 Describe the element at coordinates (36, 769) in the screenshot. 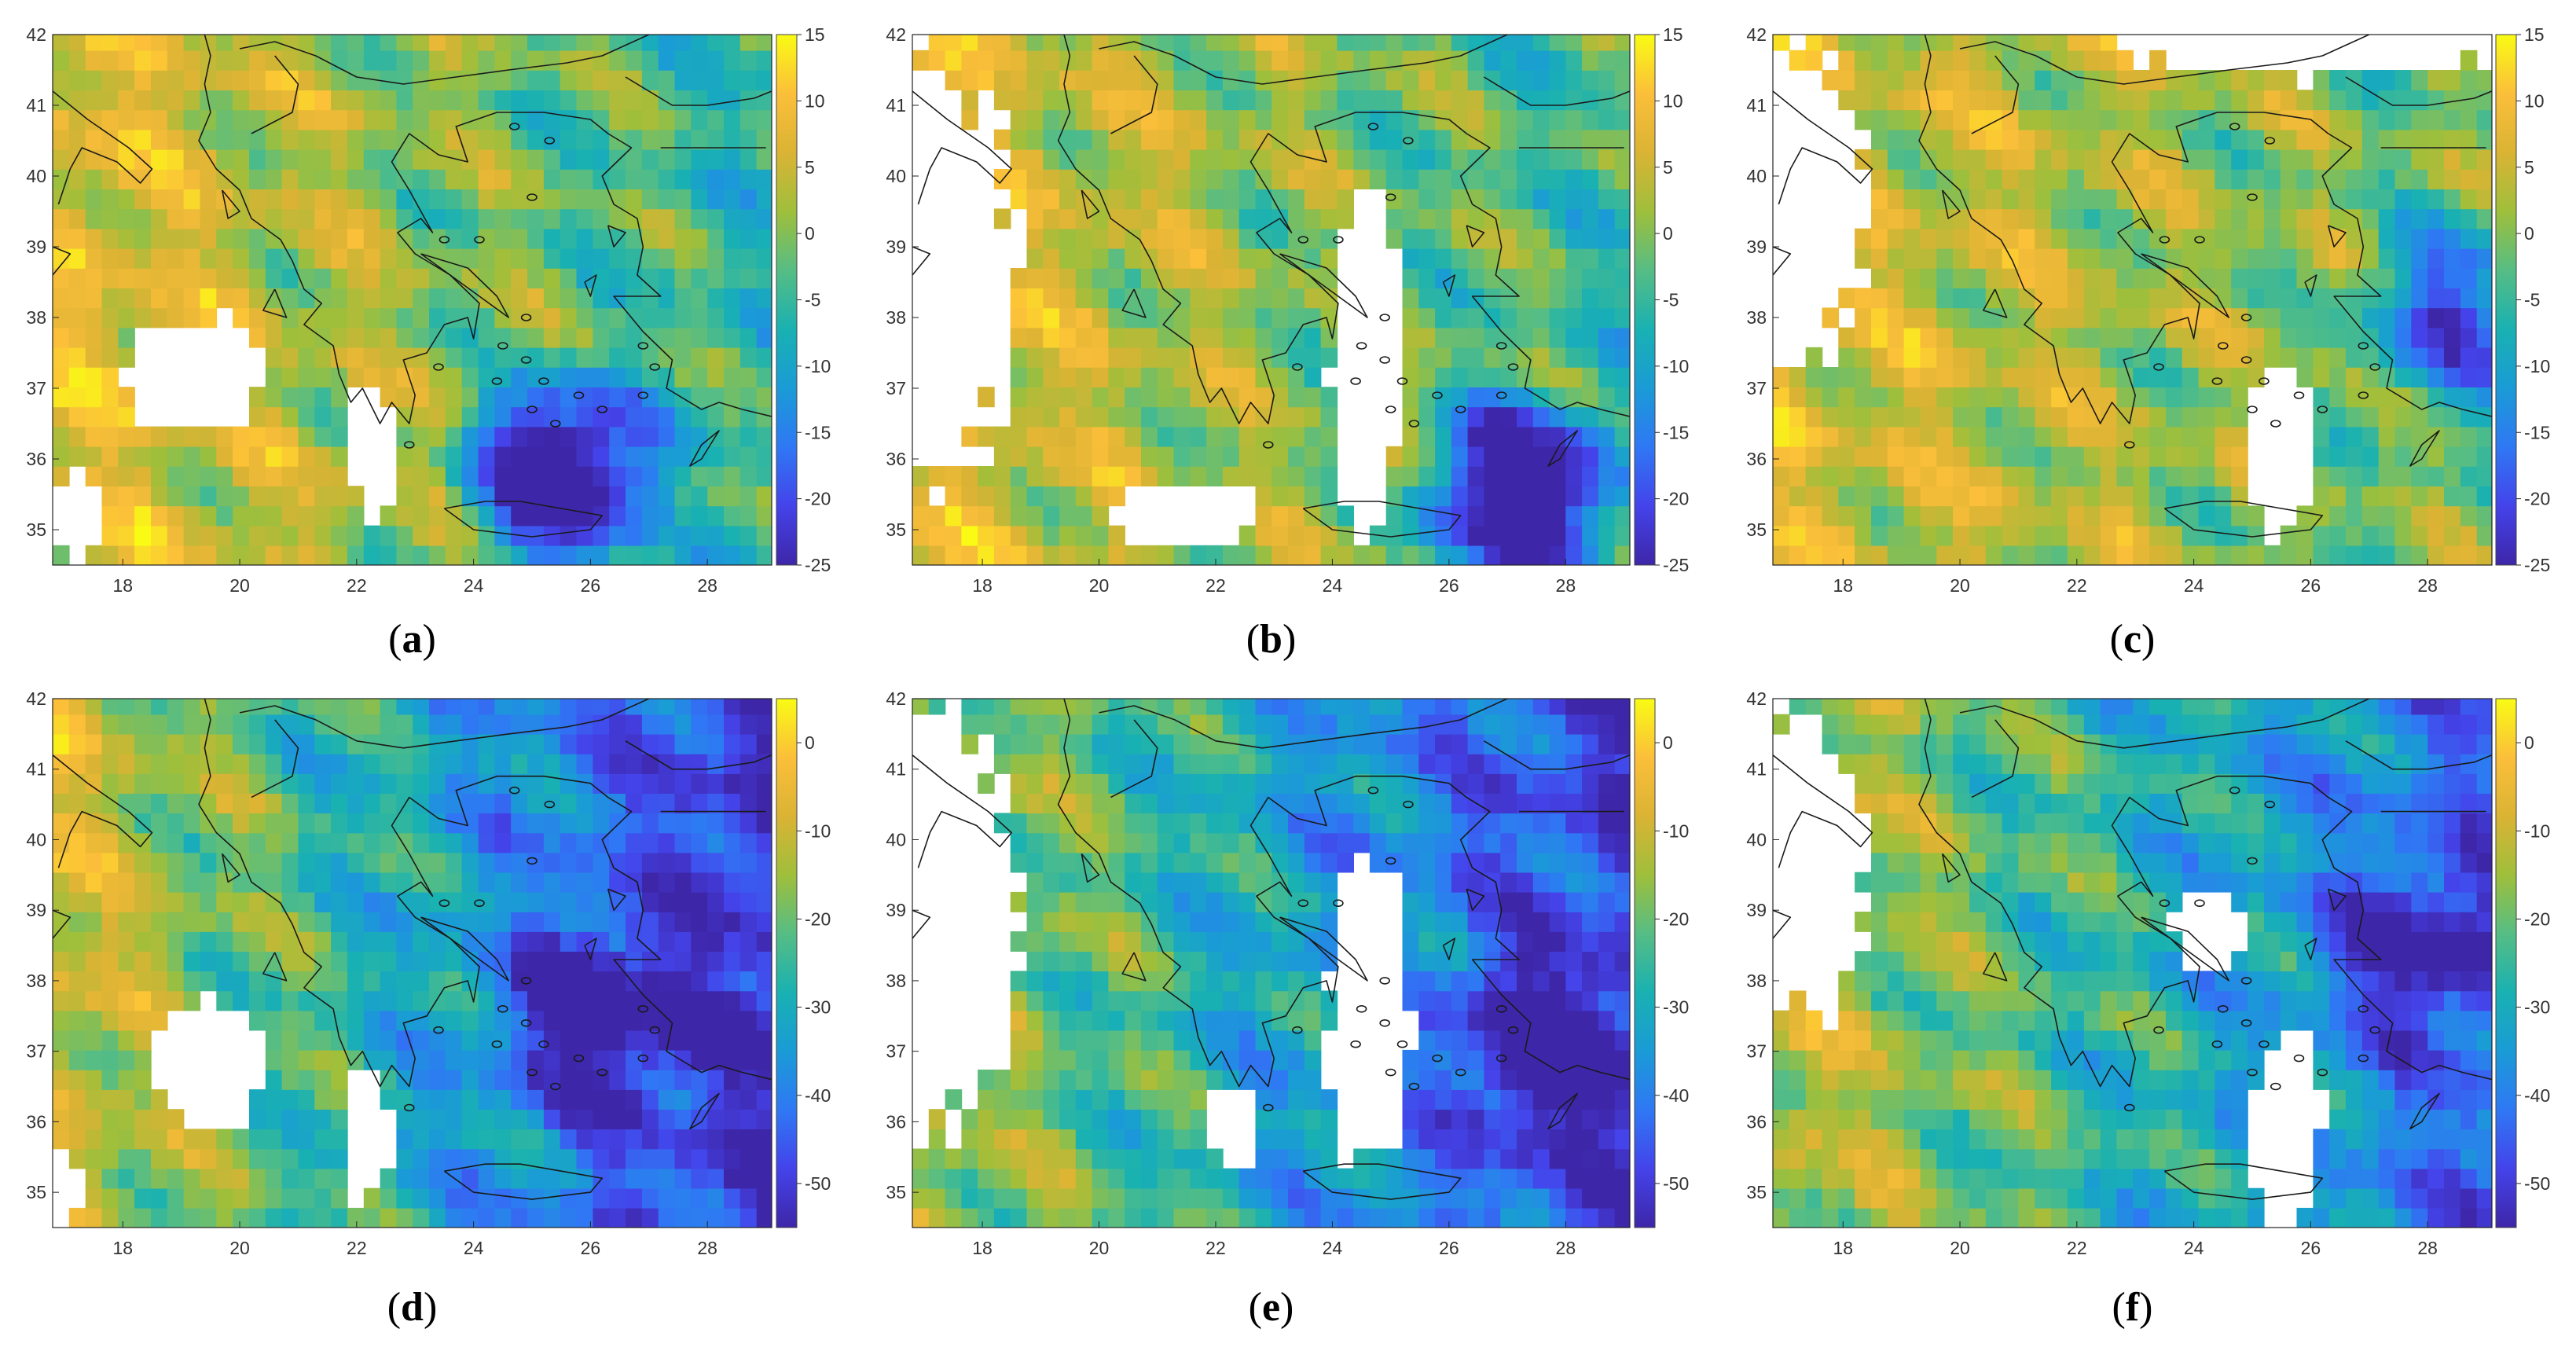

I see `y-tick-label: 41` at that location.